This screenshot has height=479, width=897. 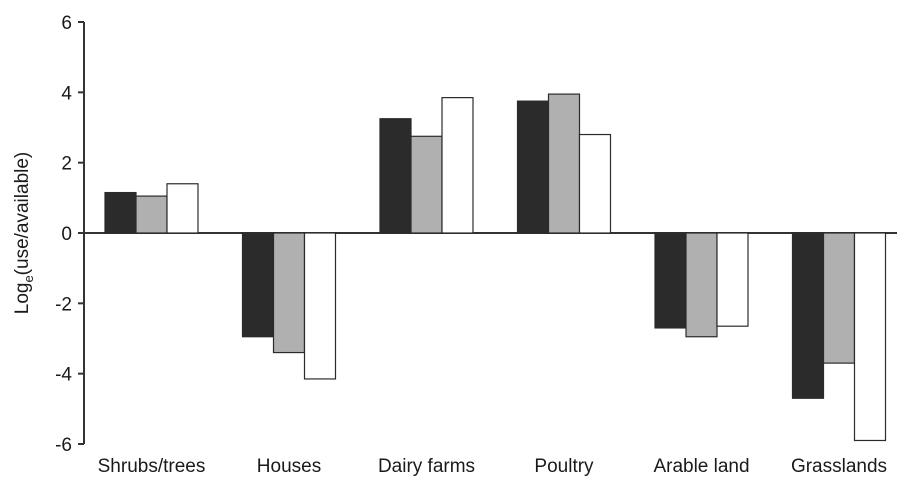 What do you see at coordinates (289, 466) in the screenshot?
I see `x-category-label: Houses` at bounding box center [289, 466].